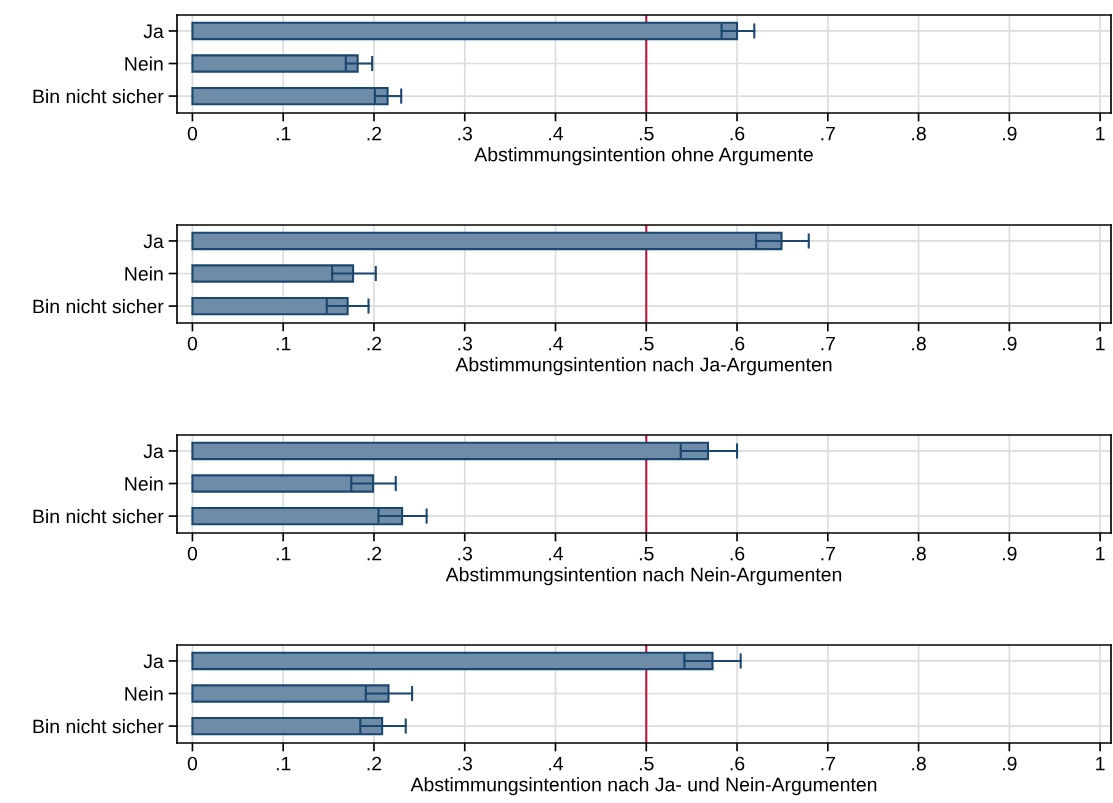 The height and width of the screenshot is (803, 1113). Describe the element at coordinates (643, 156) in the screenshot. I see `x-axis-title: Abstimmungsintention ohne Argumente` at that location.